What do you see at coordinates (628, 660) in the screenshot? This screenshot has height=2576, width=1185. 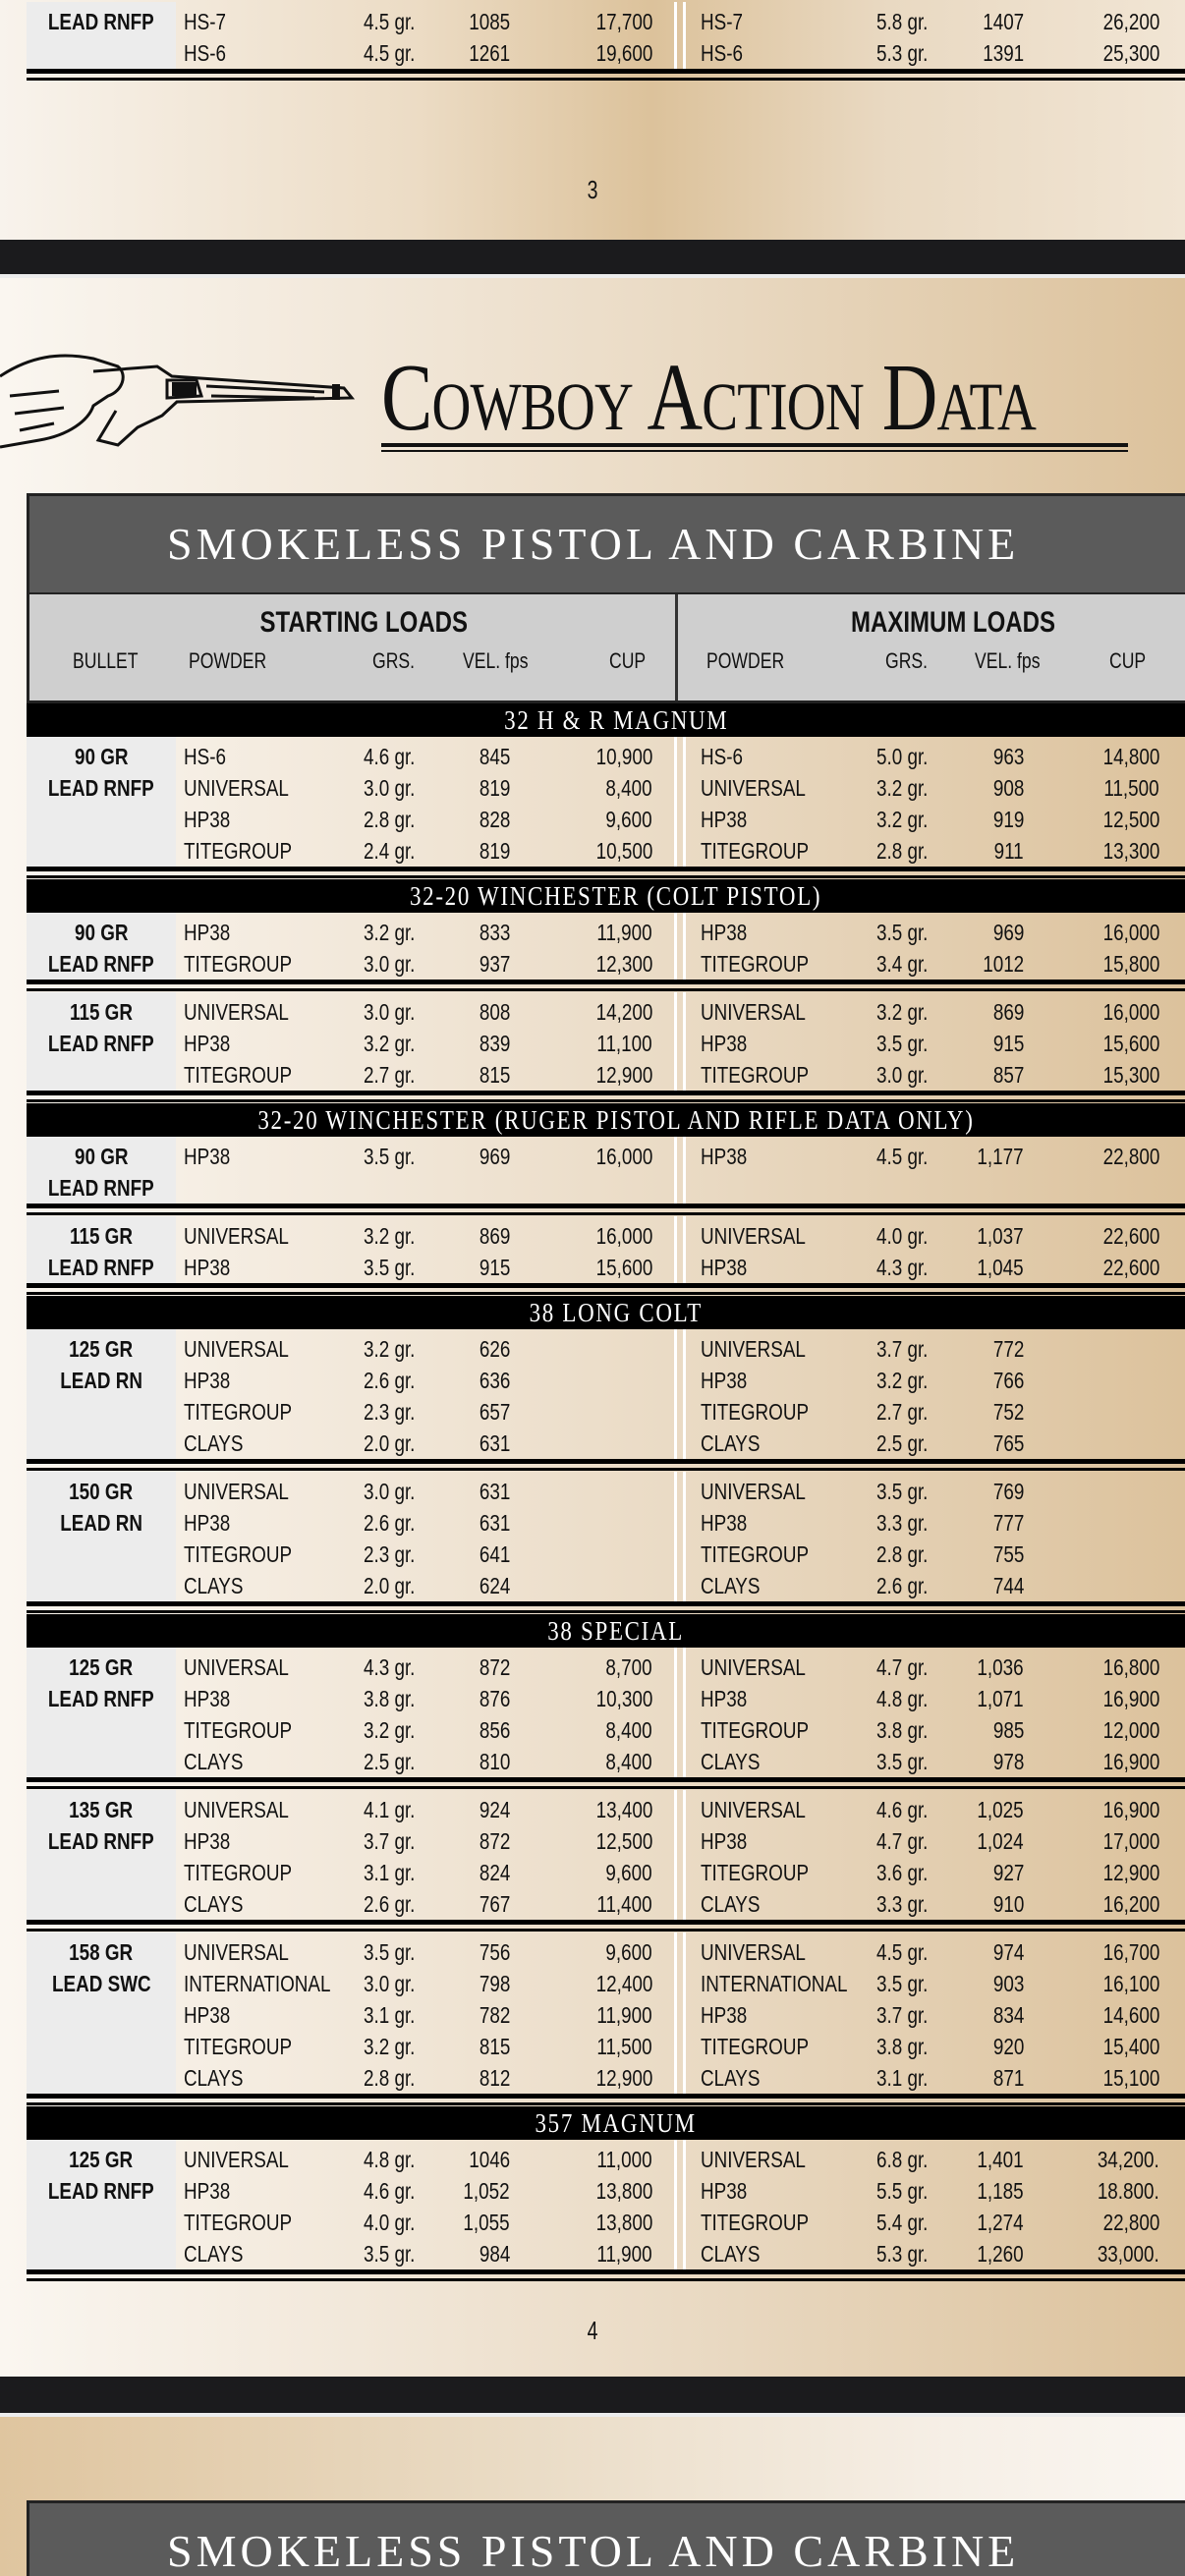 I see `col-cup: CUP` at bounding box center [628, 660].